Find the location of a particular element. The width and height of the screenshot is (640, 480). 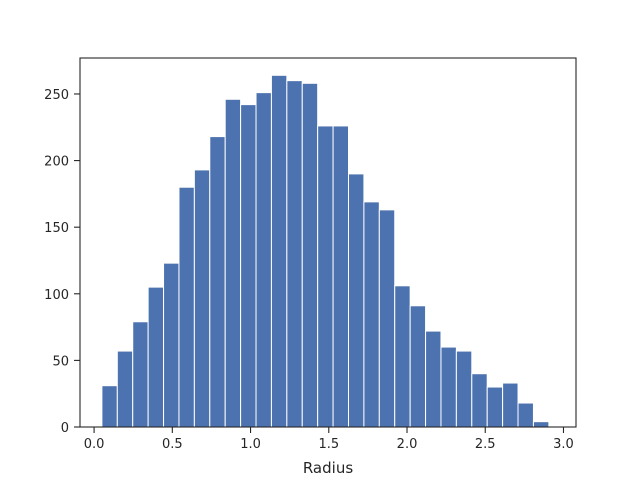

y-tick-label: 100 is located at coordinates (56, 295).